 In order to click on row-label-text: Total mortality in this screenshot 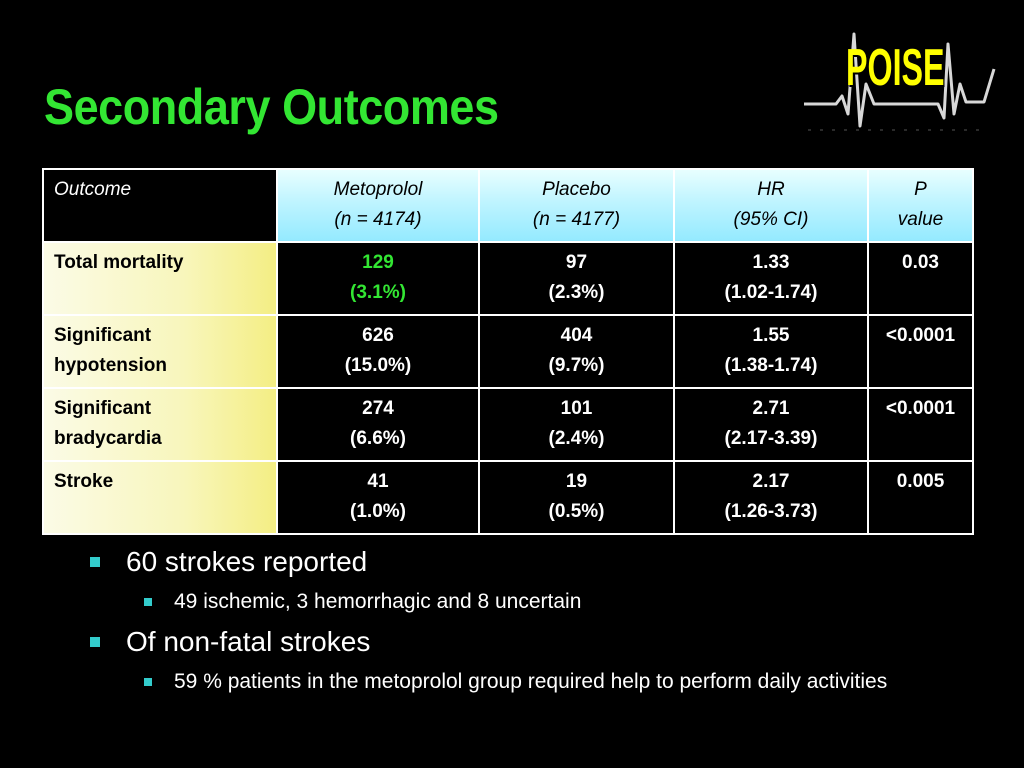, I will do `click(119, 262)`.